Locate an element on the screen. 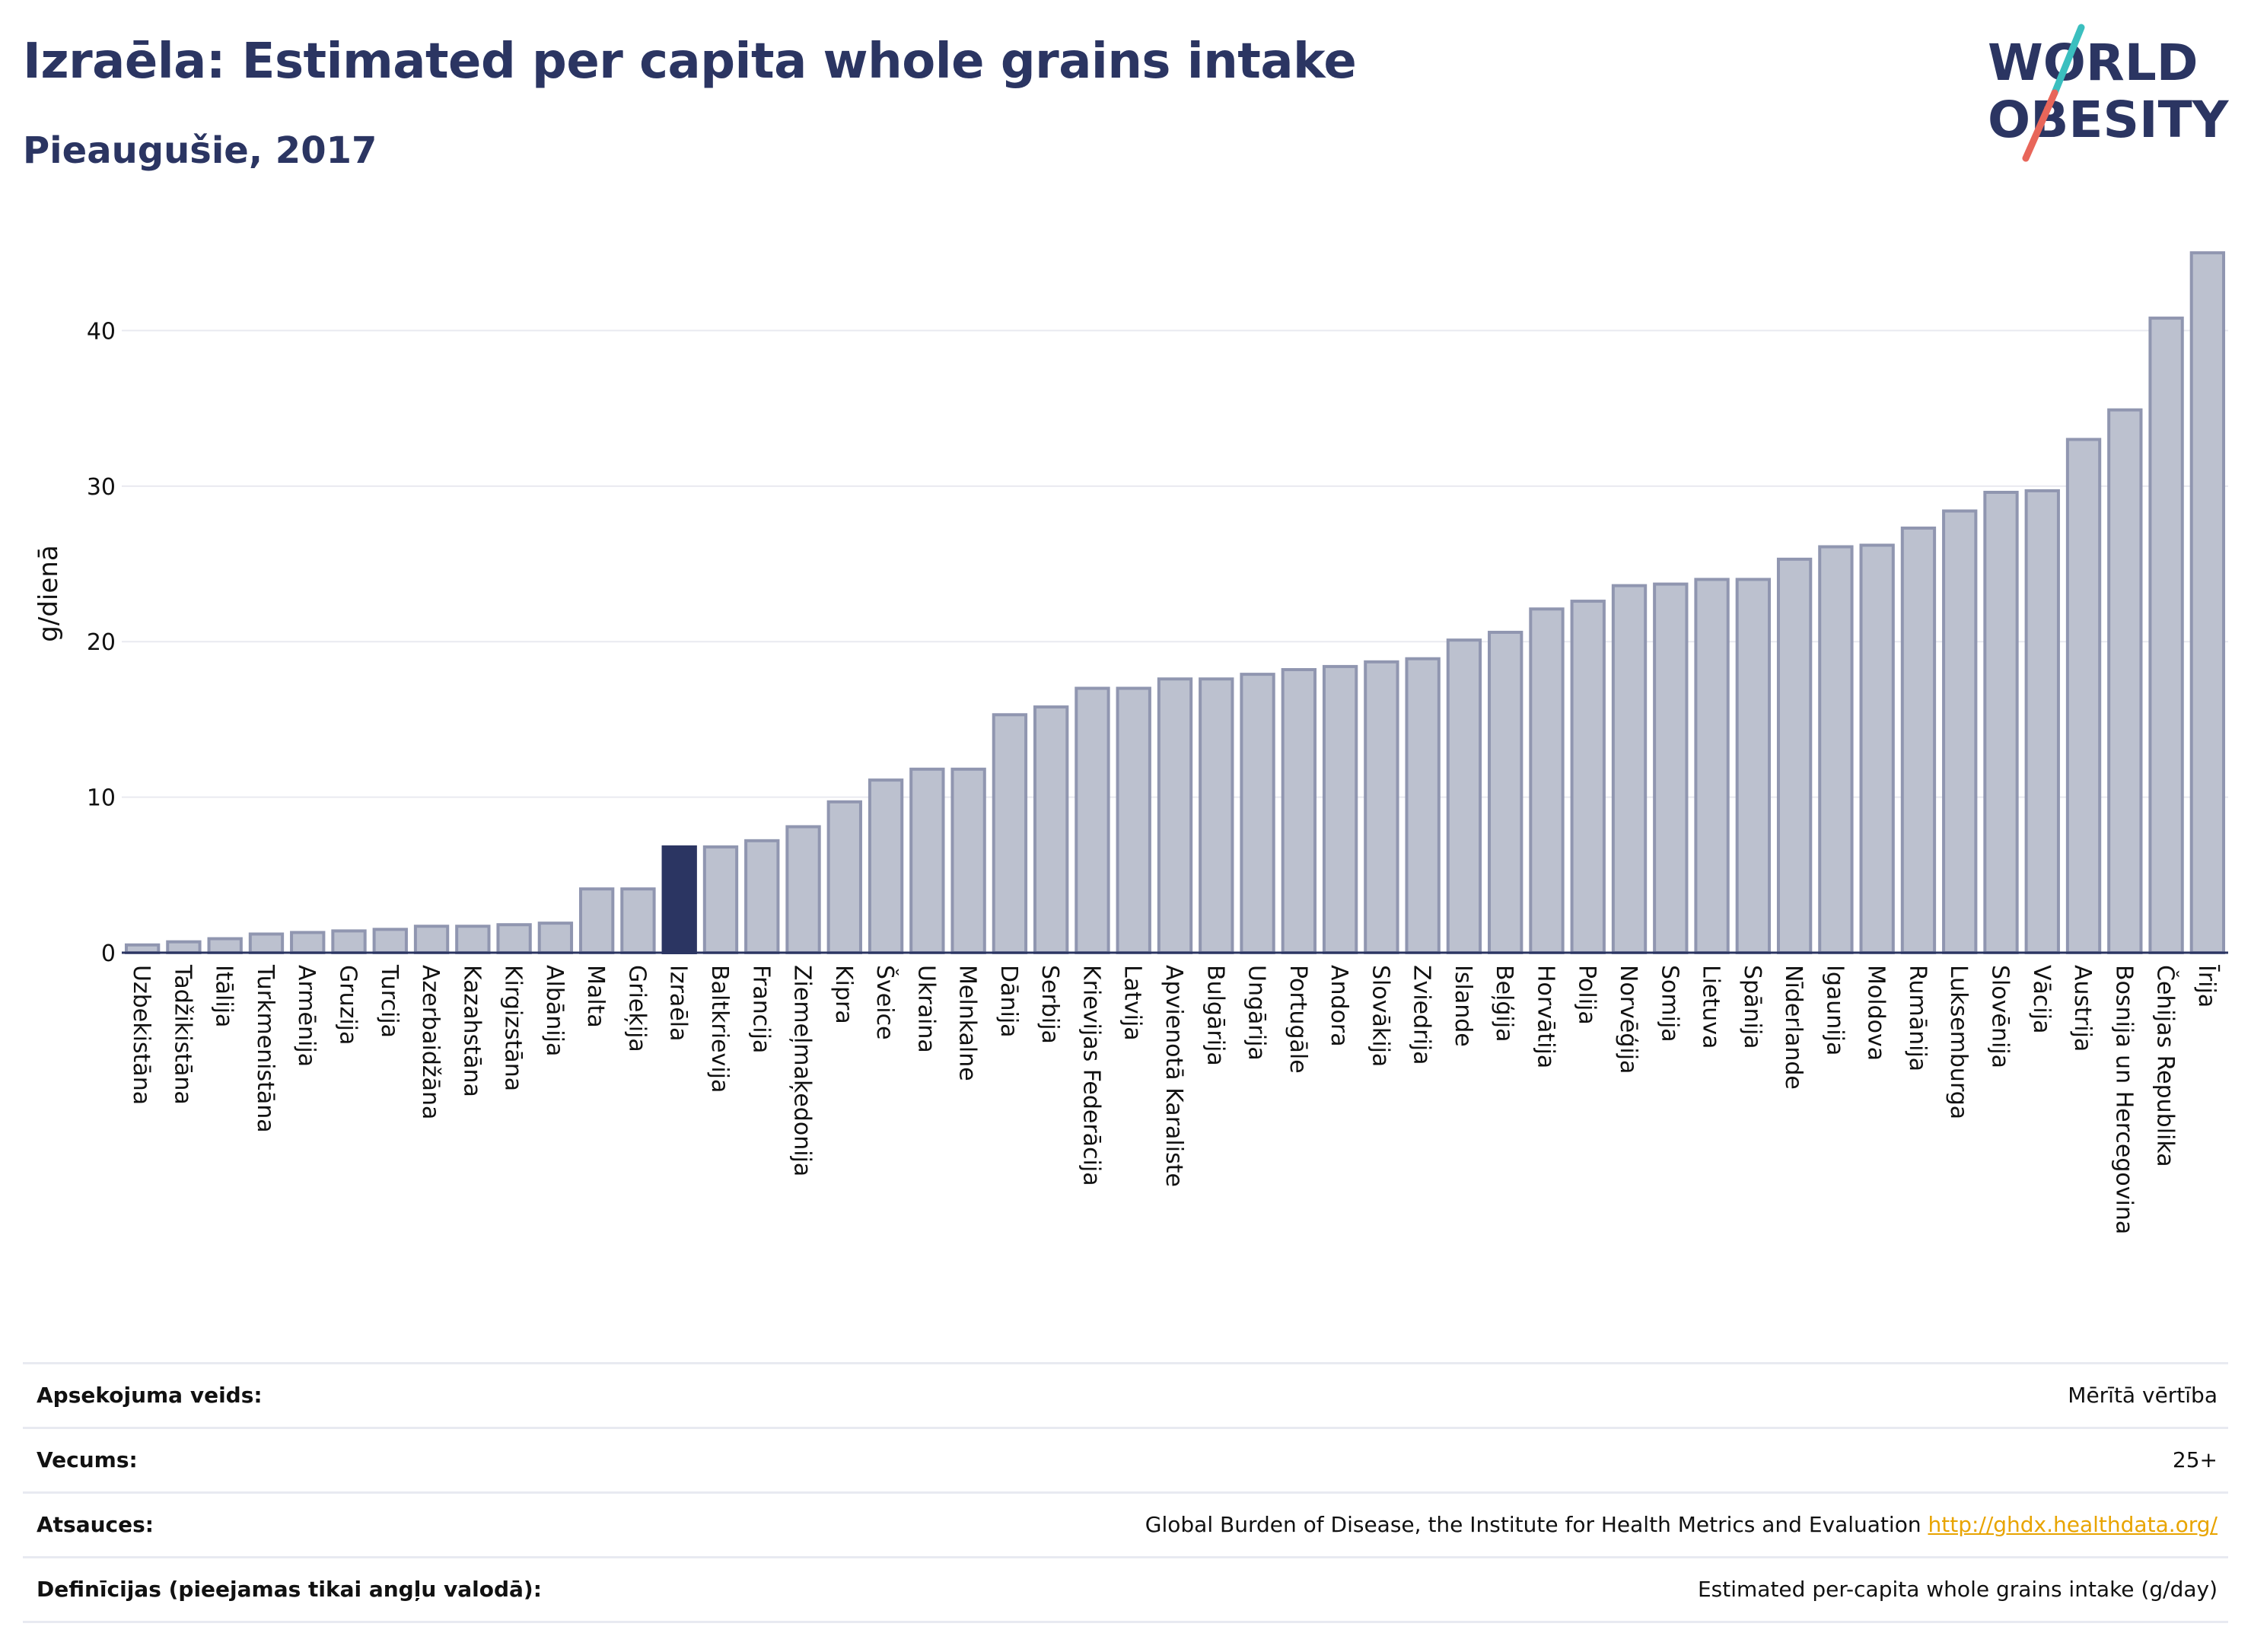 The image size is (2251, 1652). x-tick-label: Bosnija un Hercegovina is located at coordinates (2123, 1099).